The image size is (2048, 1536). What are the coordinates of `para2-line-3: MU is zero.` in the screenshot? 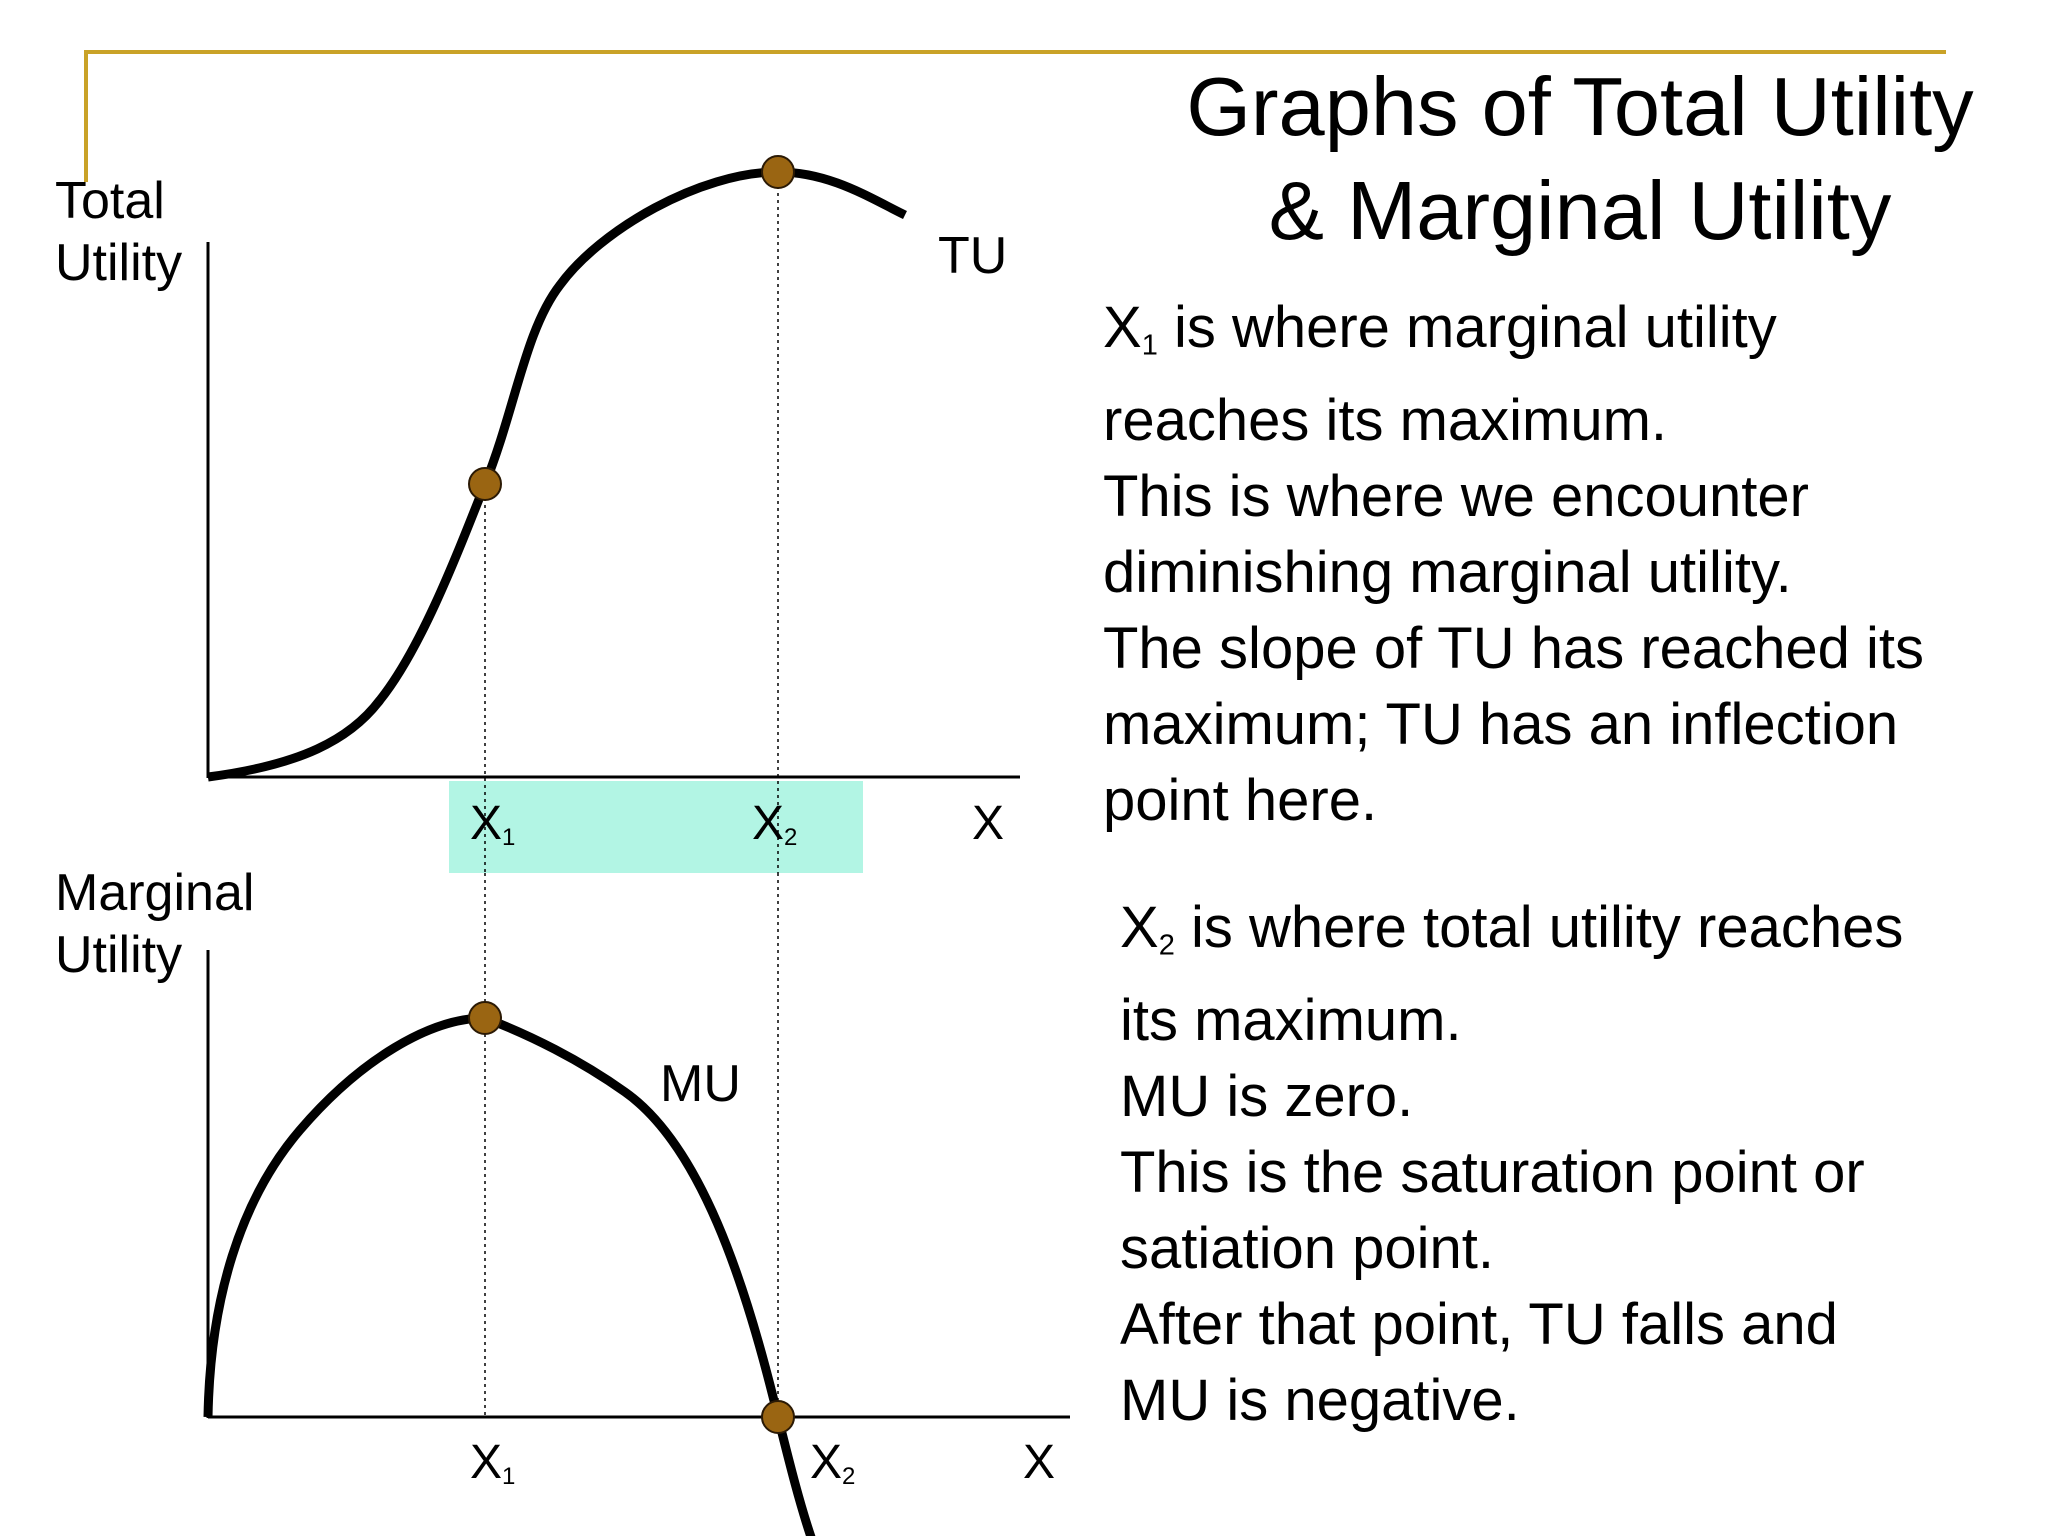 It's located at (1267, 1097).